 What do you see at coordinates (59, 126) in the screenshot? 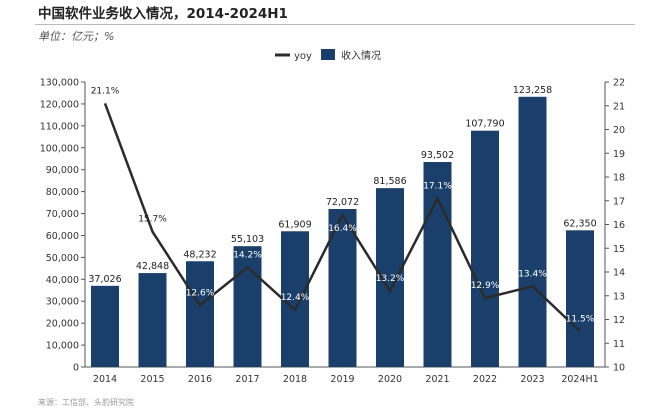
I see `left-tick-label: 110,000` at bounding box center [59, 126].